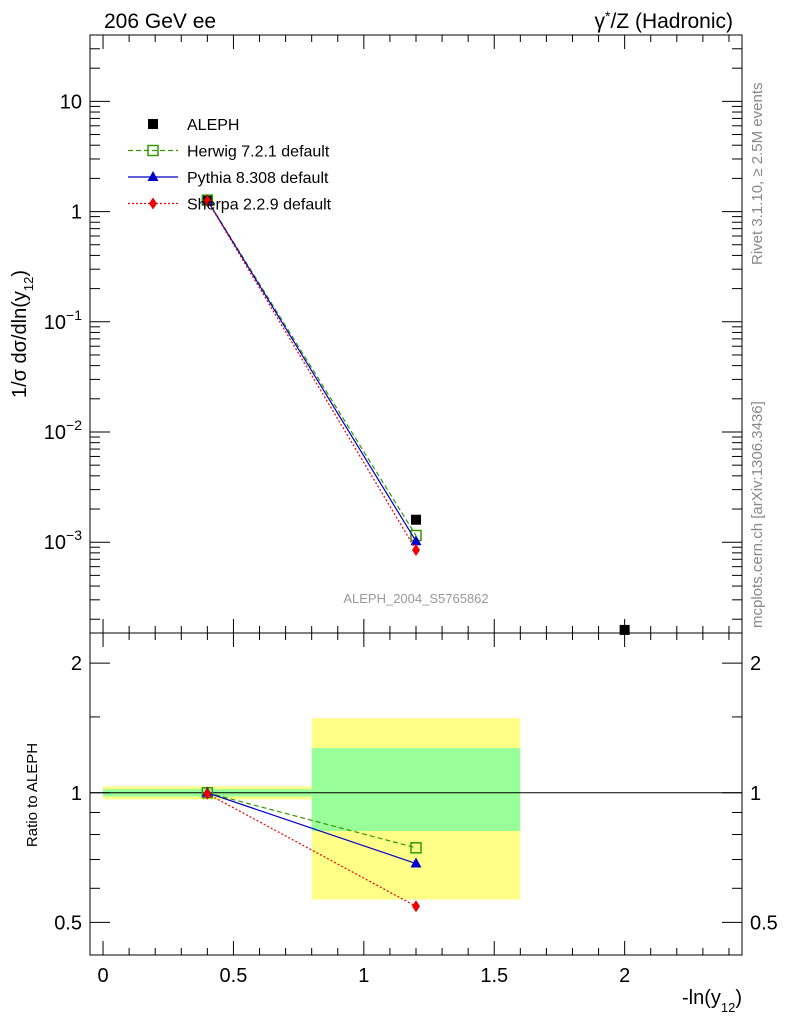 The width and height of the screenshot is (786, 1024). What do you see at coordinates (608, 16) in the screenshot?
I see `header-right-star: *` at bounding box center [608, 16].